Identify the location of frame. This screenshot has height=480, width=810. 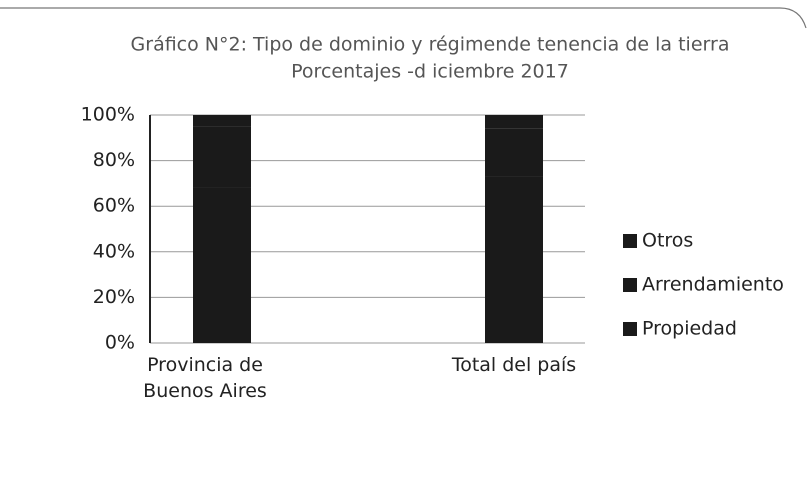
(403, 18).